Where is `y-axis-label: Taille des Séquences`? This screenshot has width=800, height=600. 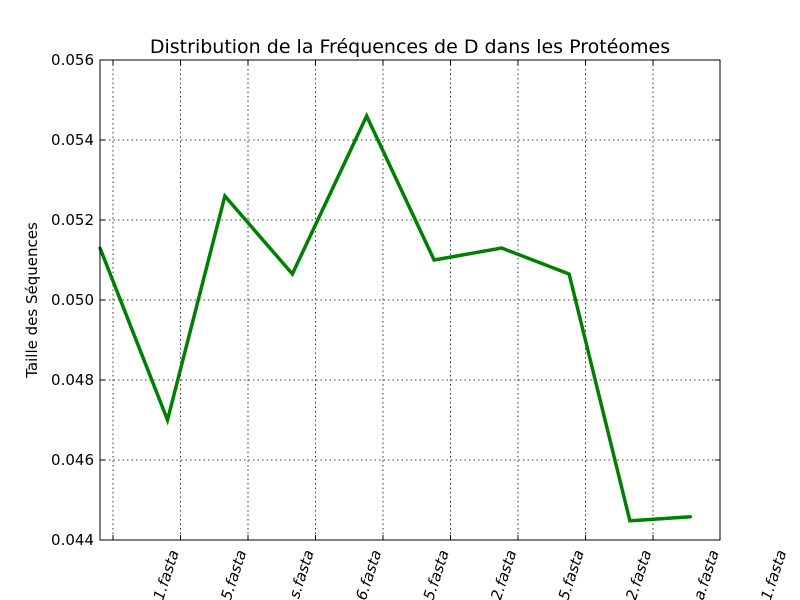
y-axis-label: Taille des Séquences is located at coordinates (32, 300).